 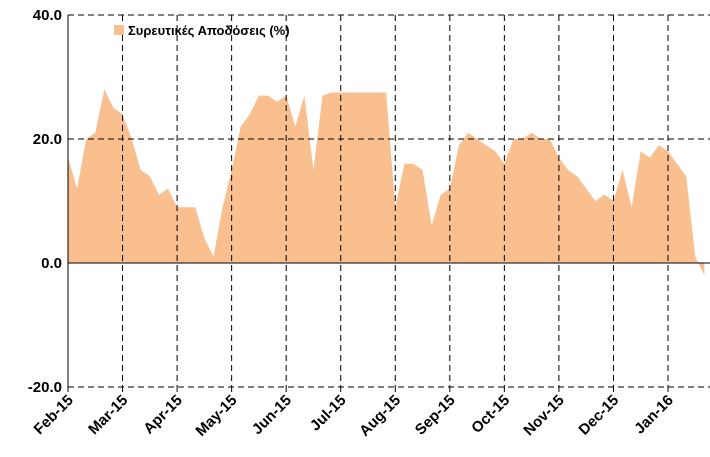 What do you see at coordinates (216, 416) in the screenshot?
I see `x-tick-label: May-15` at bounding box center [216, 416].